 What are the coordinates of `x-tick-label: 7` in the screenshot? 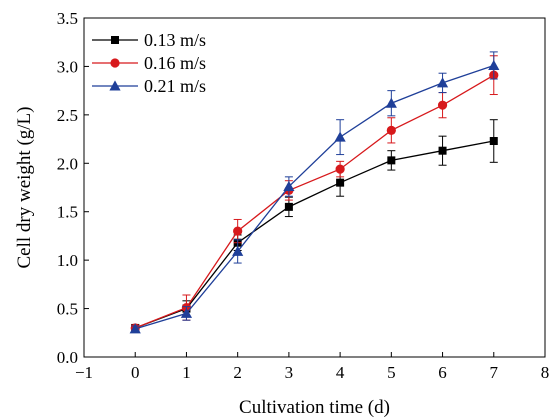 It's located at (494, 372).